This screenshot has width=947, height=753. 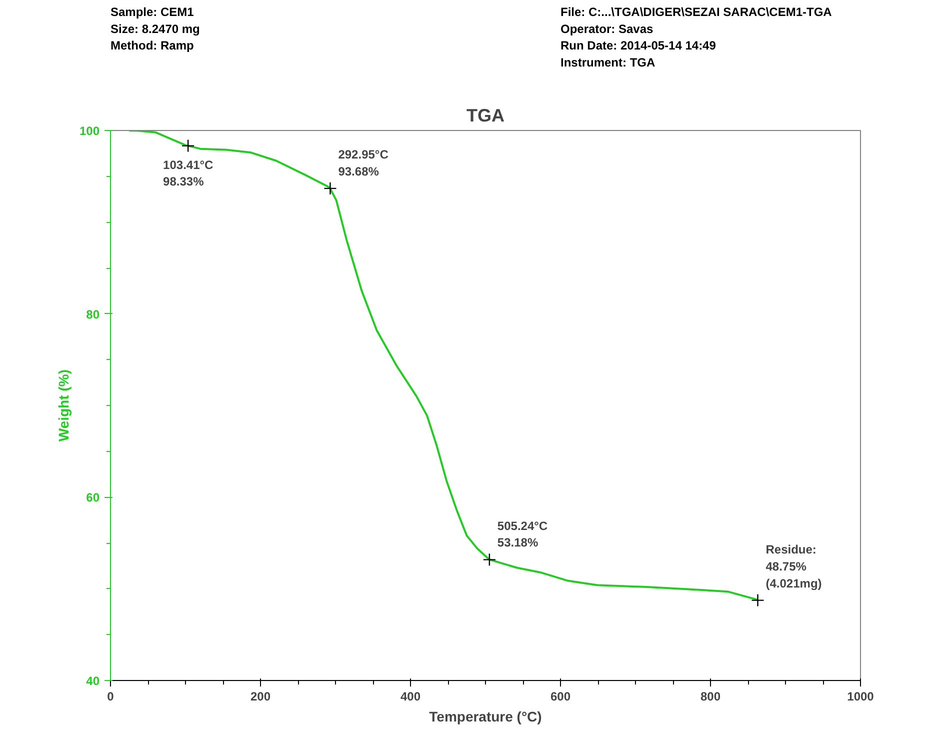 I want to click on text: Sample: CEM1 Size: 8.2470 mg Method: Ramp, so click(x=155, y=29).